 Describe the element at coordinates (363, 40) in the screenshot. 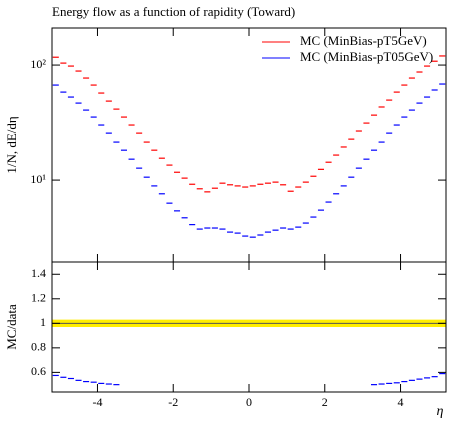

I see `legend-label: MC (MinBias-pT5GeV)` at that location.